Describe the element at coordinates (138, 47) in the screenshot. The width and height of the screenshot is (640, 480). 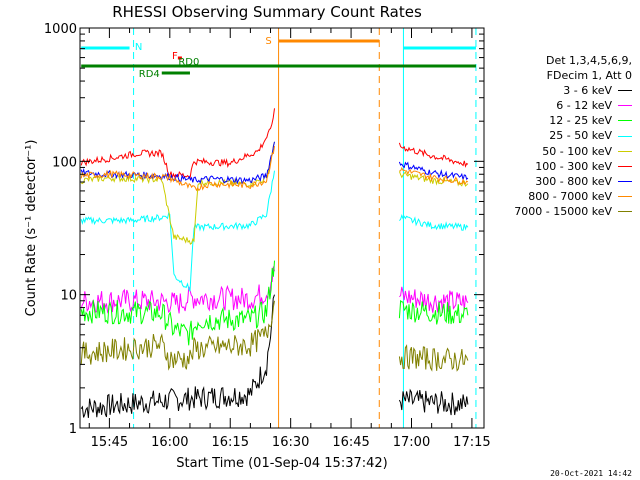
I see `flag-label-0: N` at that location.